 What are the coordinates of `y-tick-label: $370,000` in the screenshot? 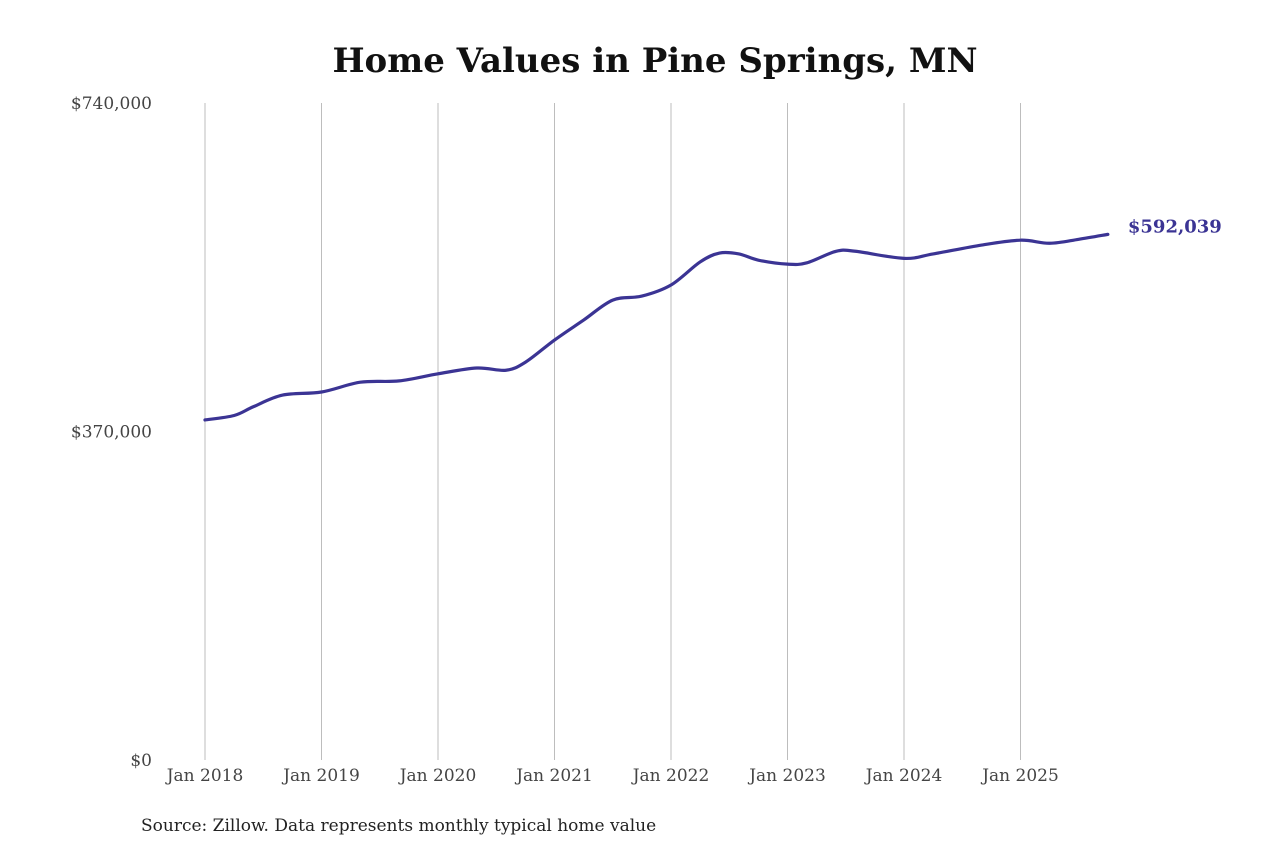 It's located at (111, 433).